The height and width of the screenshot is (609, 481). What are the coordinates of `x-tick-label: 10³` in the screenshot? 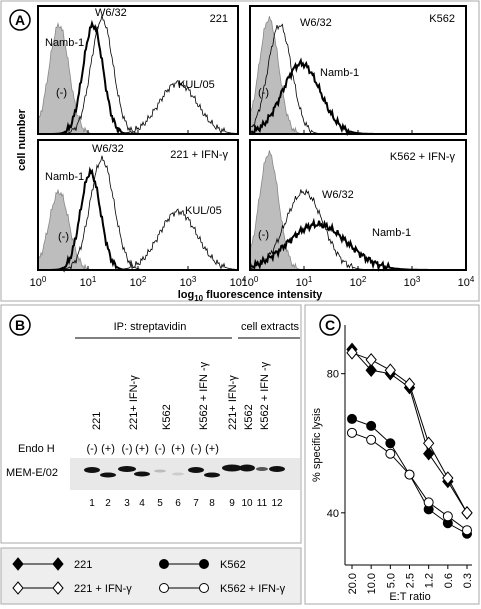 It's located at (188, 282).